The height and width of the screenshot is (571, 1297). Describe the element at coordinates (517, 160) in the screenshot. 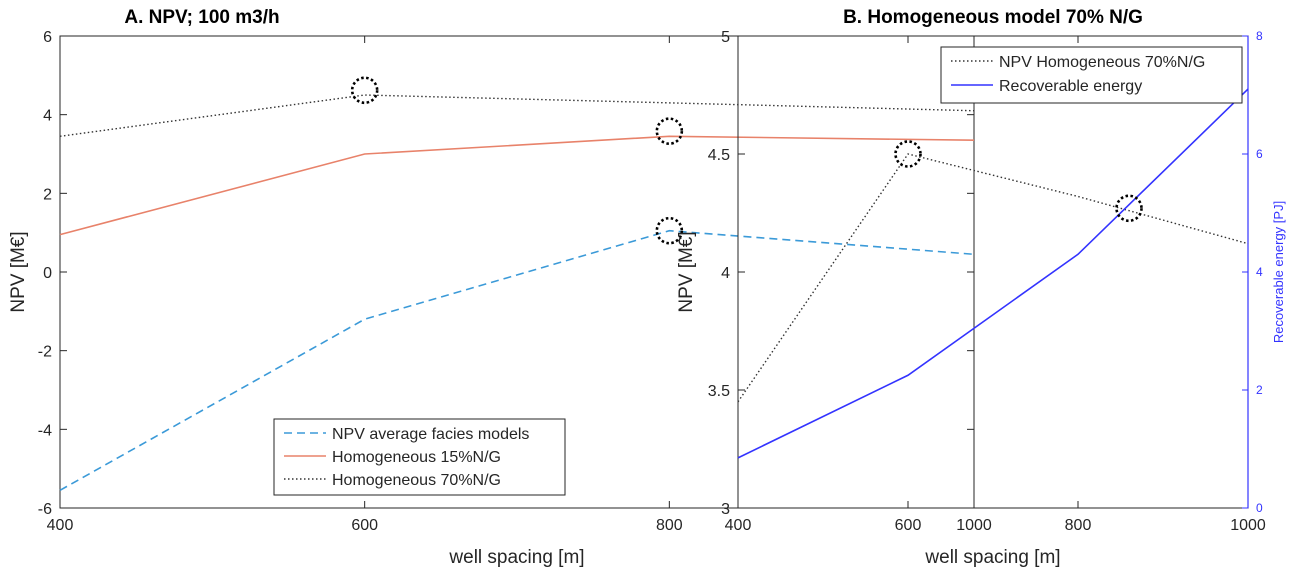

I see `chart-a-markers` at that location.